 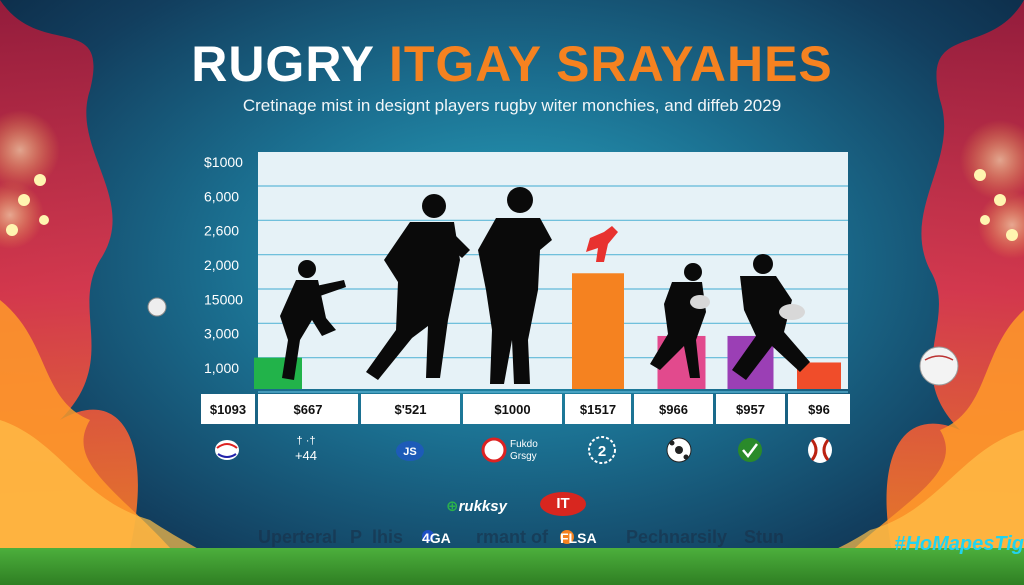 What do you see at coordinates (306, 455) in the screenshot?
I see `logo-text-1b: +44` at bounding box center [306, 455].